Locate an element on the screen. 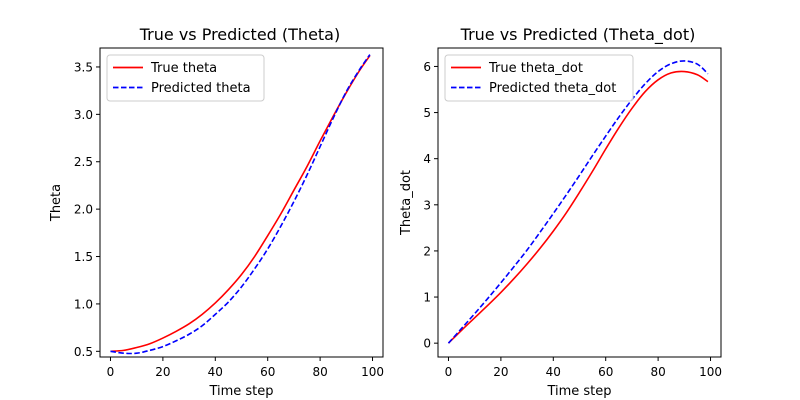 The height and width of the screenshot is (400, 800). theta-dot-legend-box is located at coordinates (539, 78).